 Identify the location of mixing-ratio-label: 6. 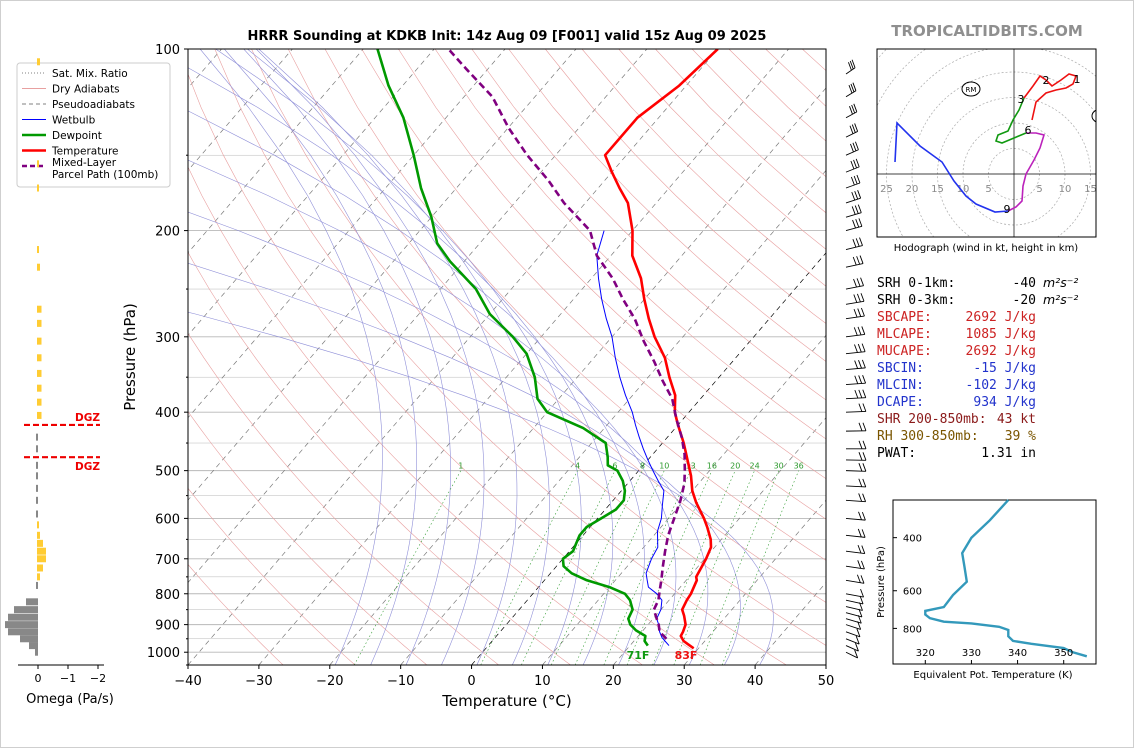
(614, 466).